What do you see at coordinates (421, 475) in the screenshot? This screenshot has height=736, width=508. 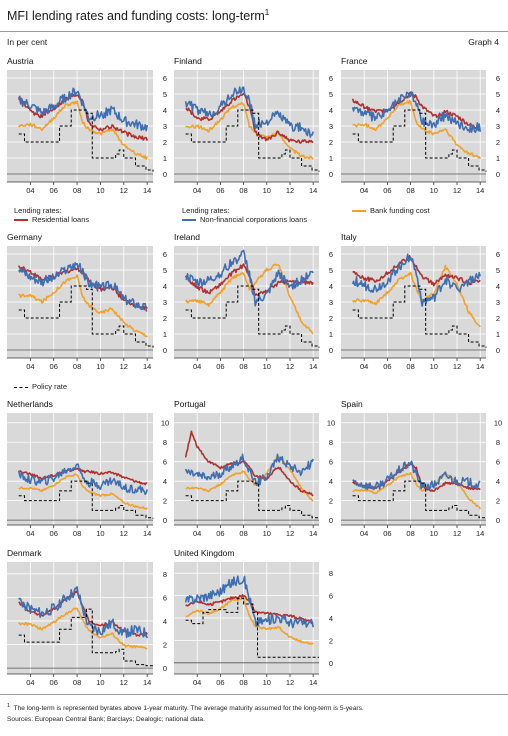 I see `chart-spain: 0 2 4 6 8 10 04 06 08 10 12 14` at bounding box center [421, 475].